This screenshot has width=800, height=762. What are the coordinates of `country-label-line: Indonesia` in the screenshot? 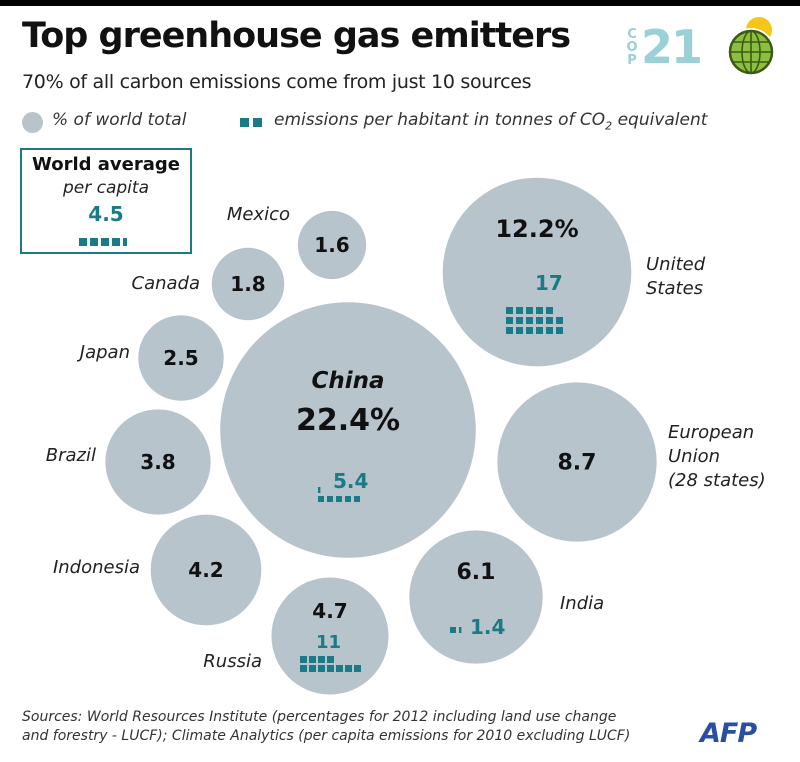 It's located at (96, 567).